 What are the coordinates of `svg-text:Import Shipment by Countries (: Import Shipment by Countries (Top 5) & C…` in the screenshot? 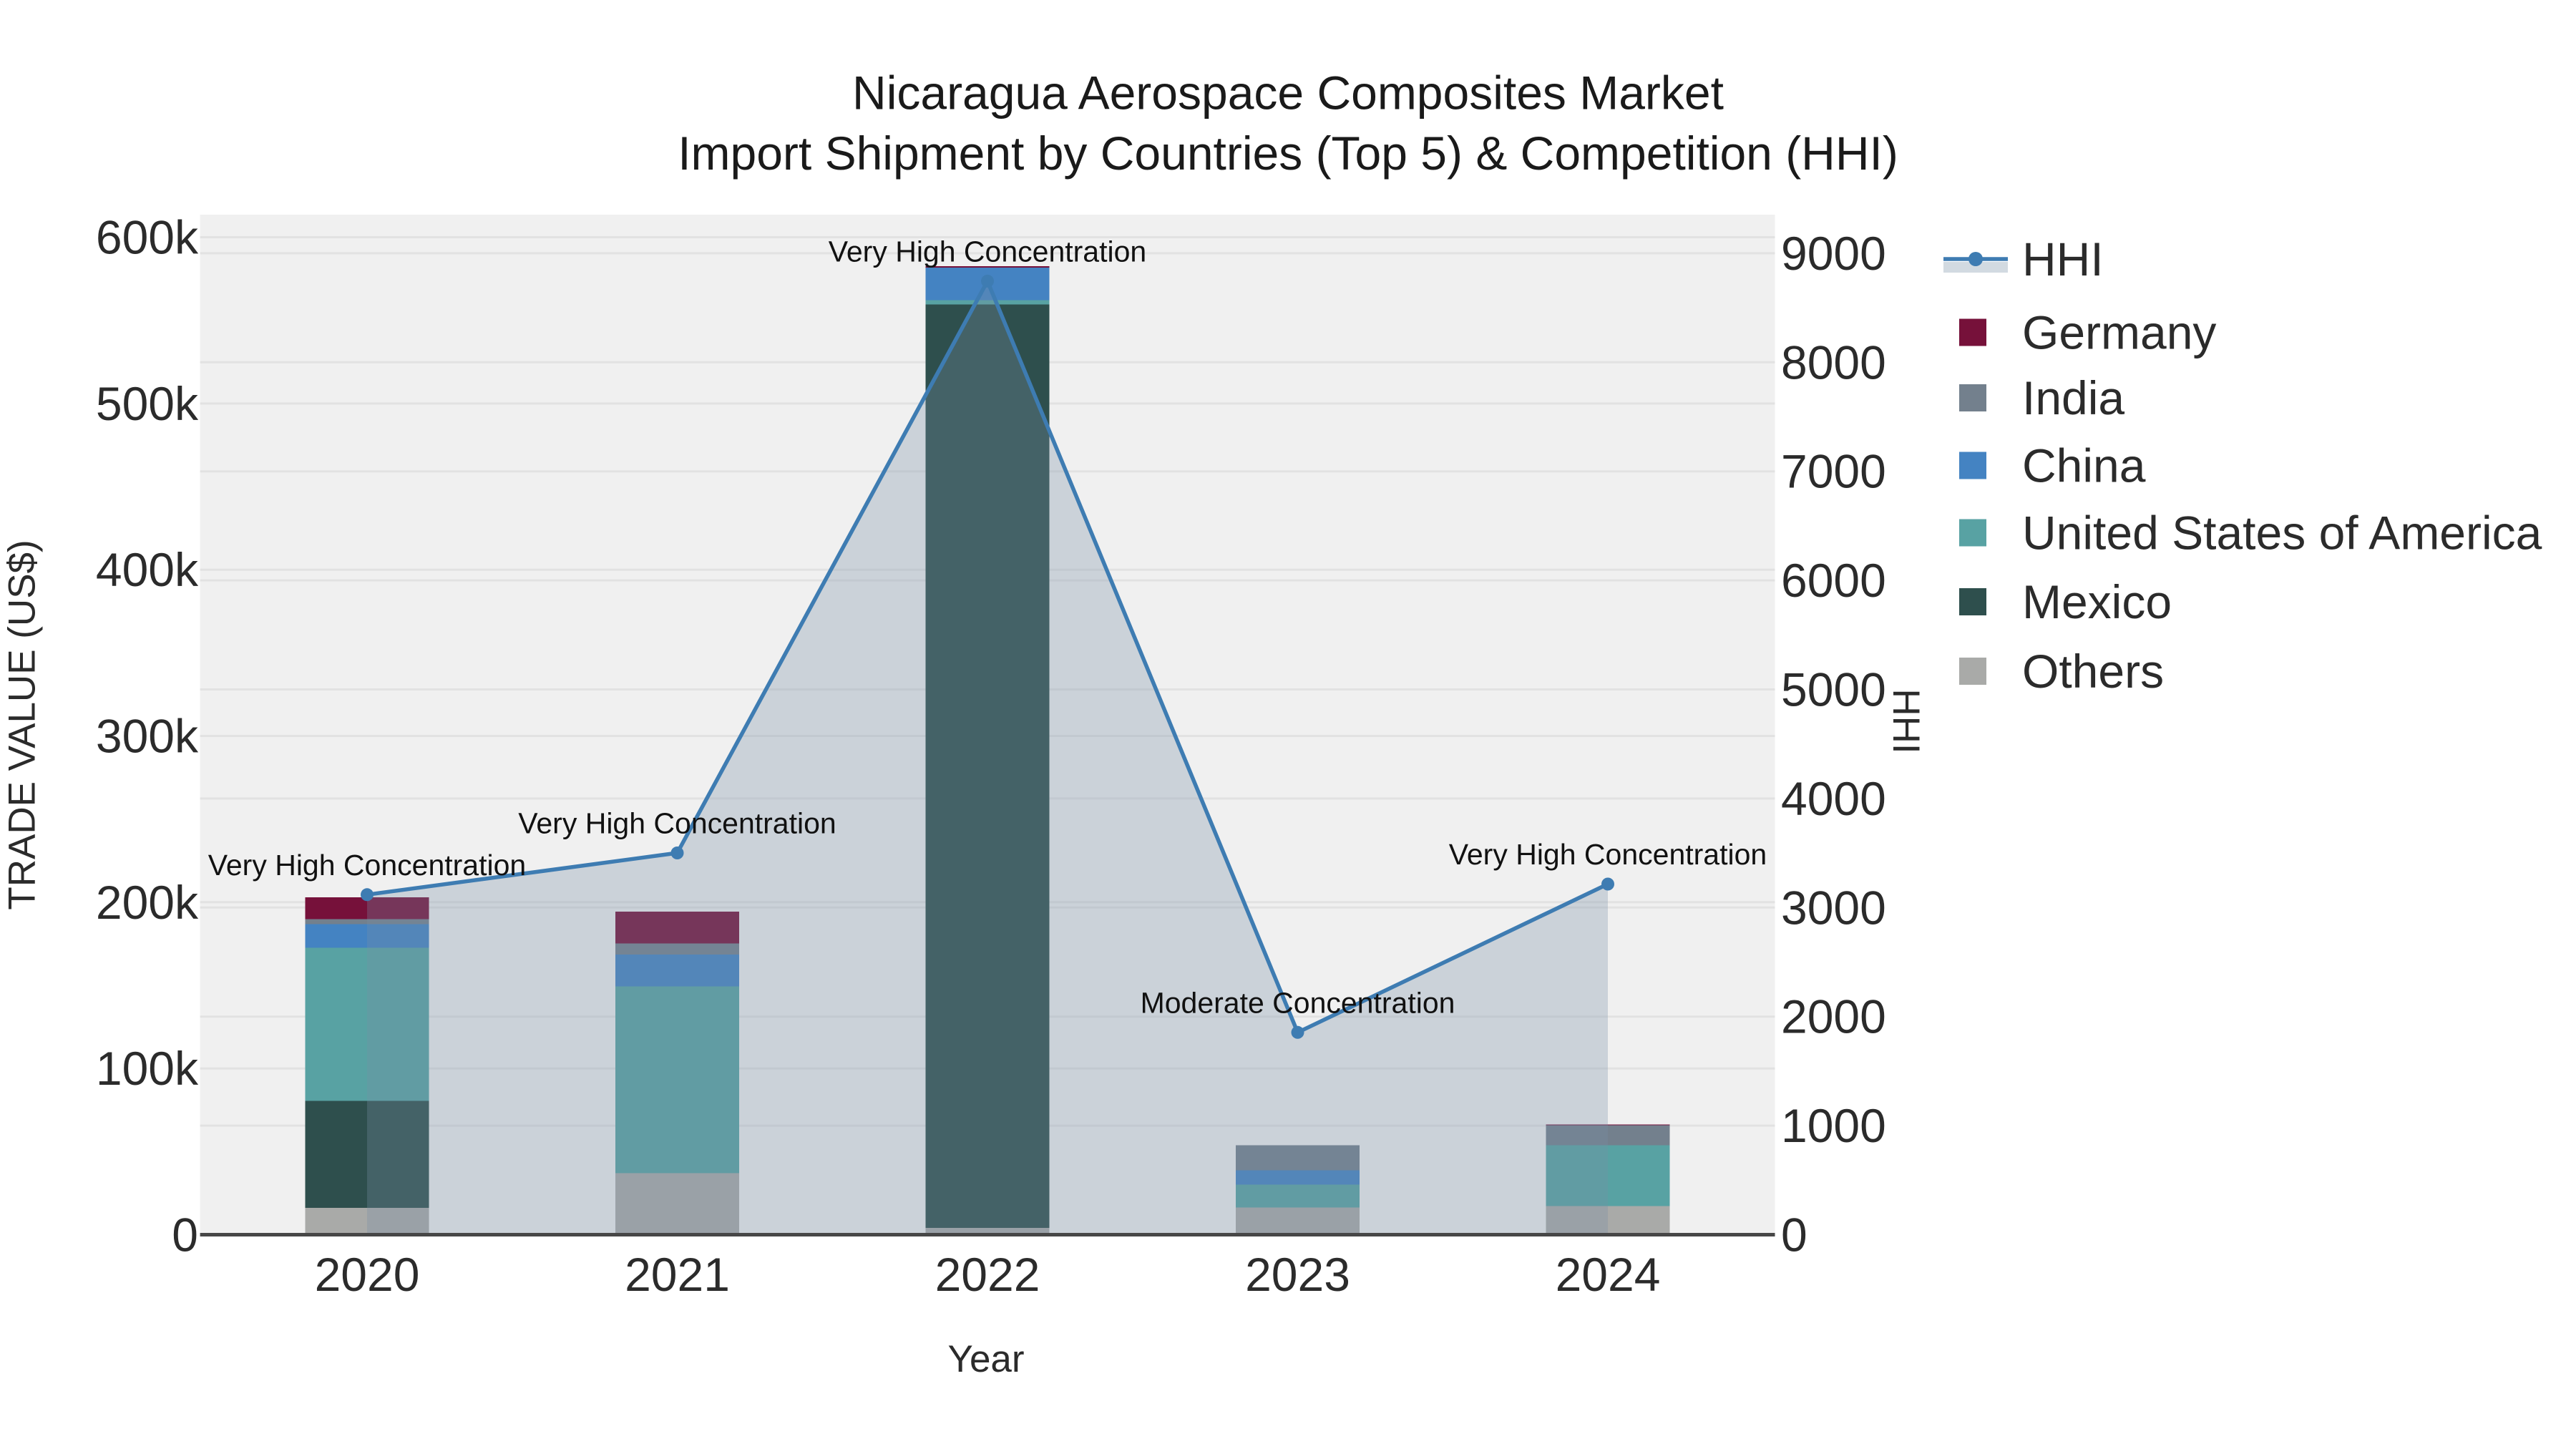 It's located at (1288, 153).